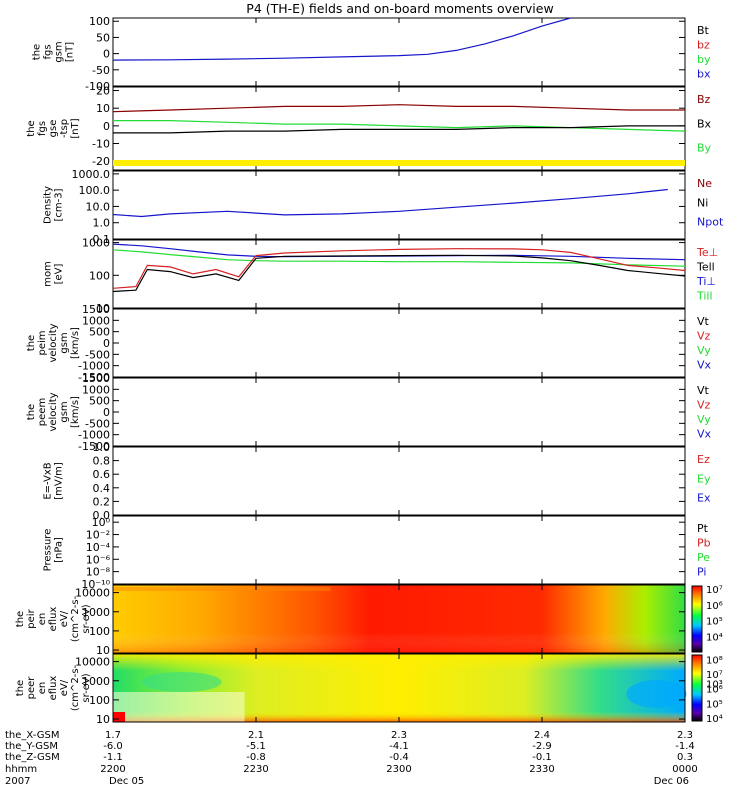  I want to click on series-Till, so click(399, 258).